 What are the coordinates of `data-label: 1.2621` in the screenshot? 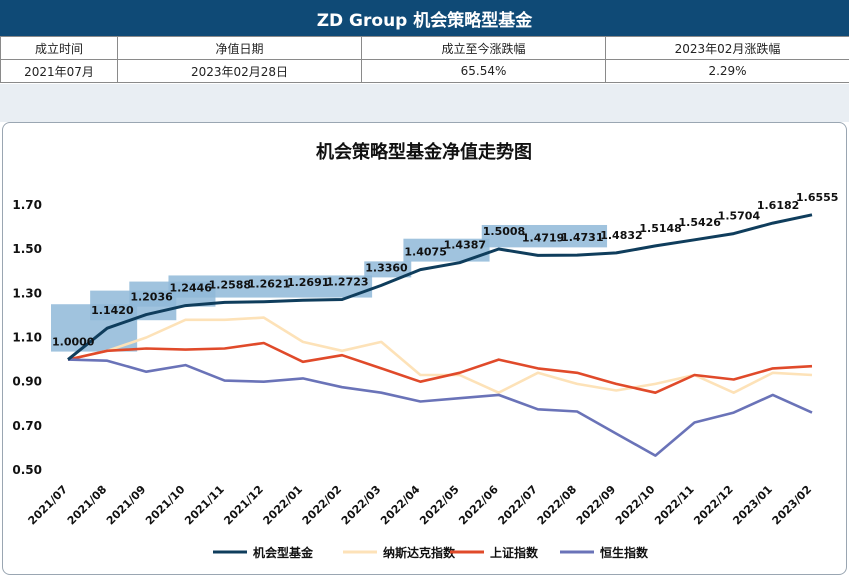 It's located at (269, 284).